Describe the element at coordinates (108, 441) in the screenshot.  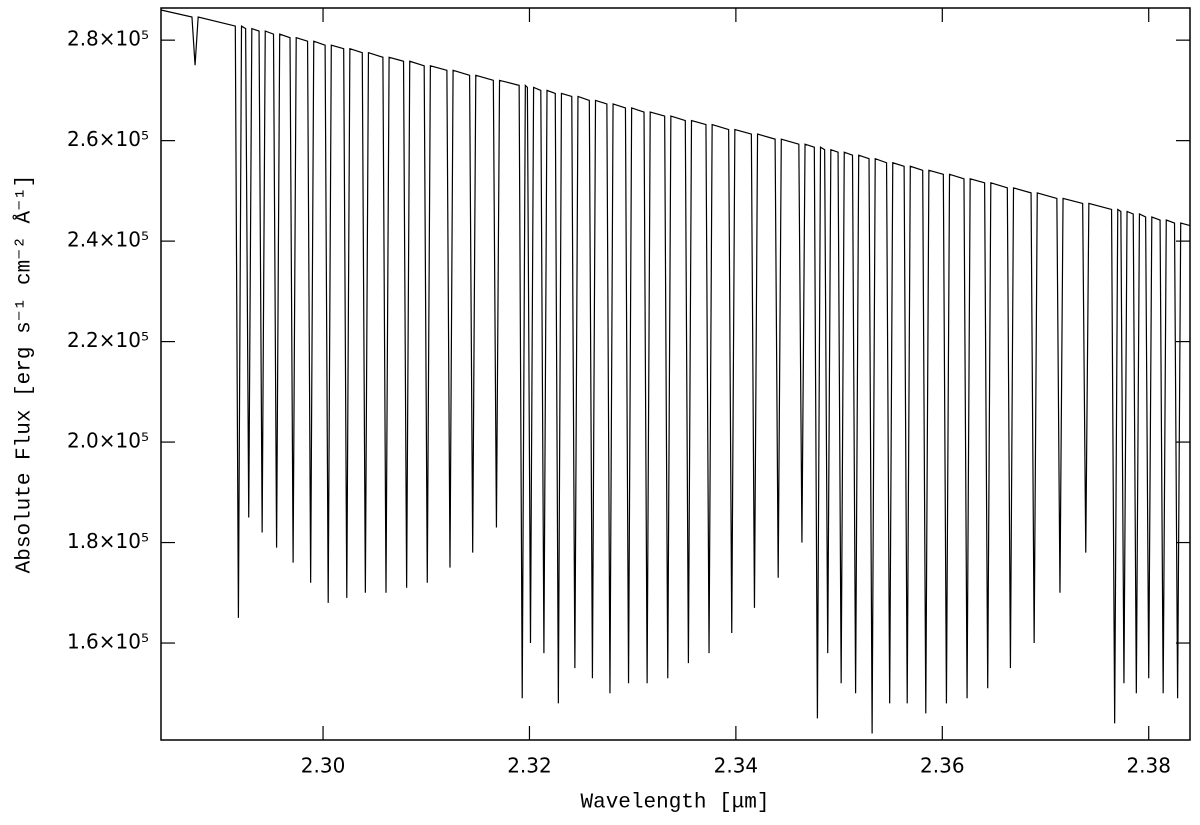
I see `y-tick-label: 2.0×10⁵` at that location.